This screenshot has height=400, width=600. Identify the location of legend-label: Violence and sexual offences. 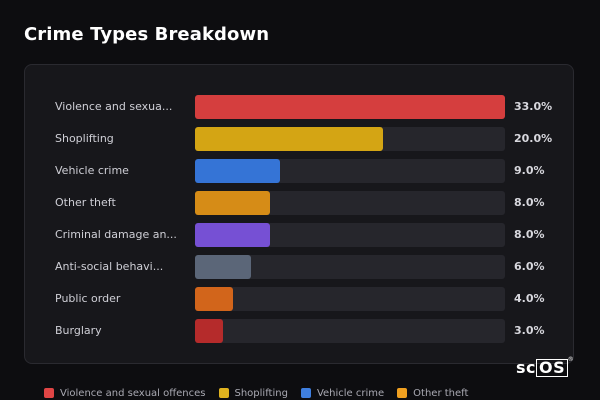
(133, 393).